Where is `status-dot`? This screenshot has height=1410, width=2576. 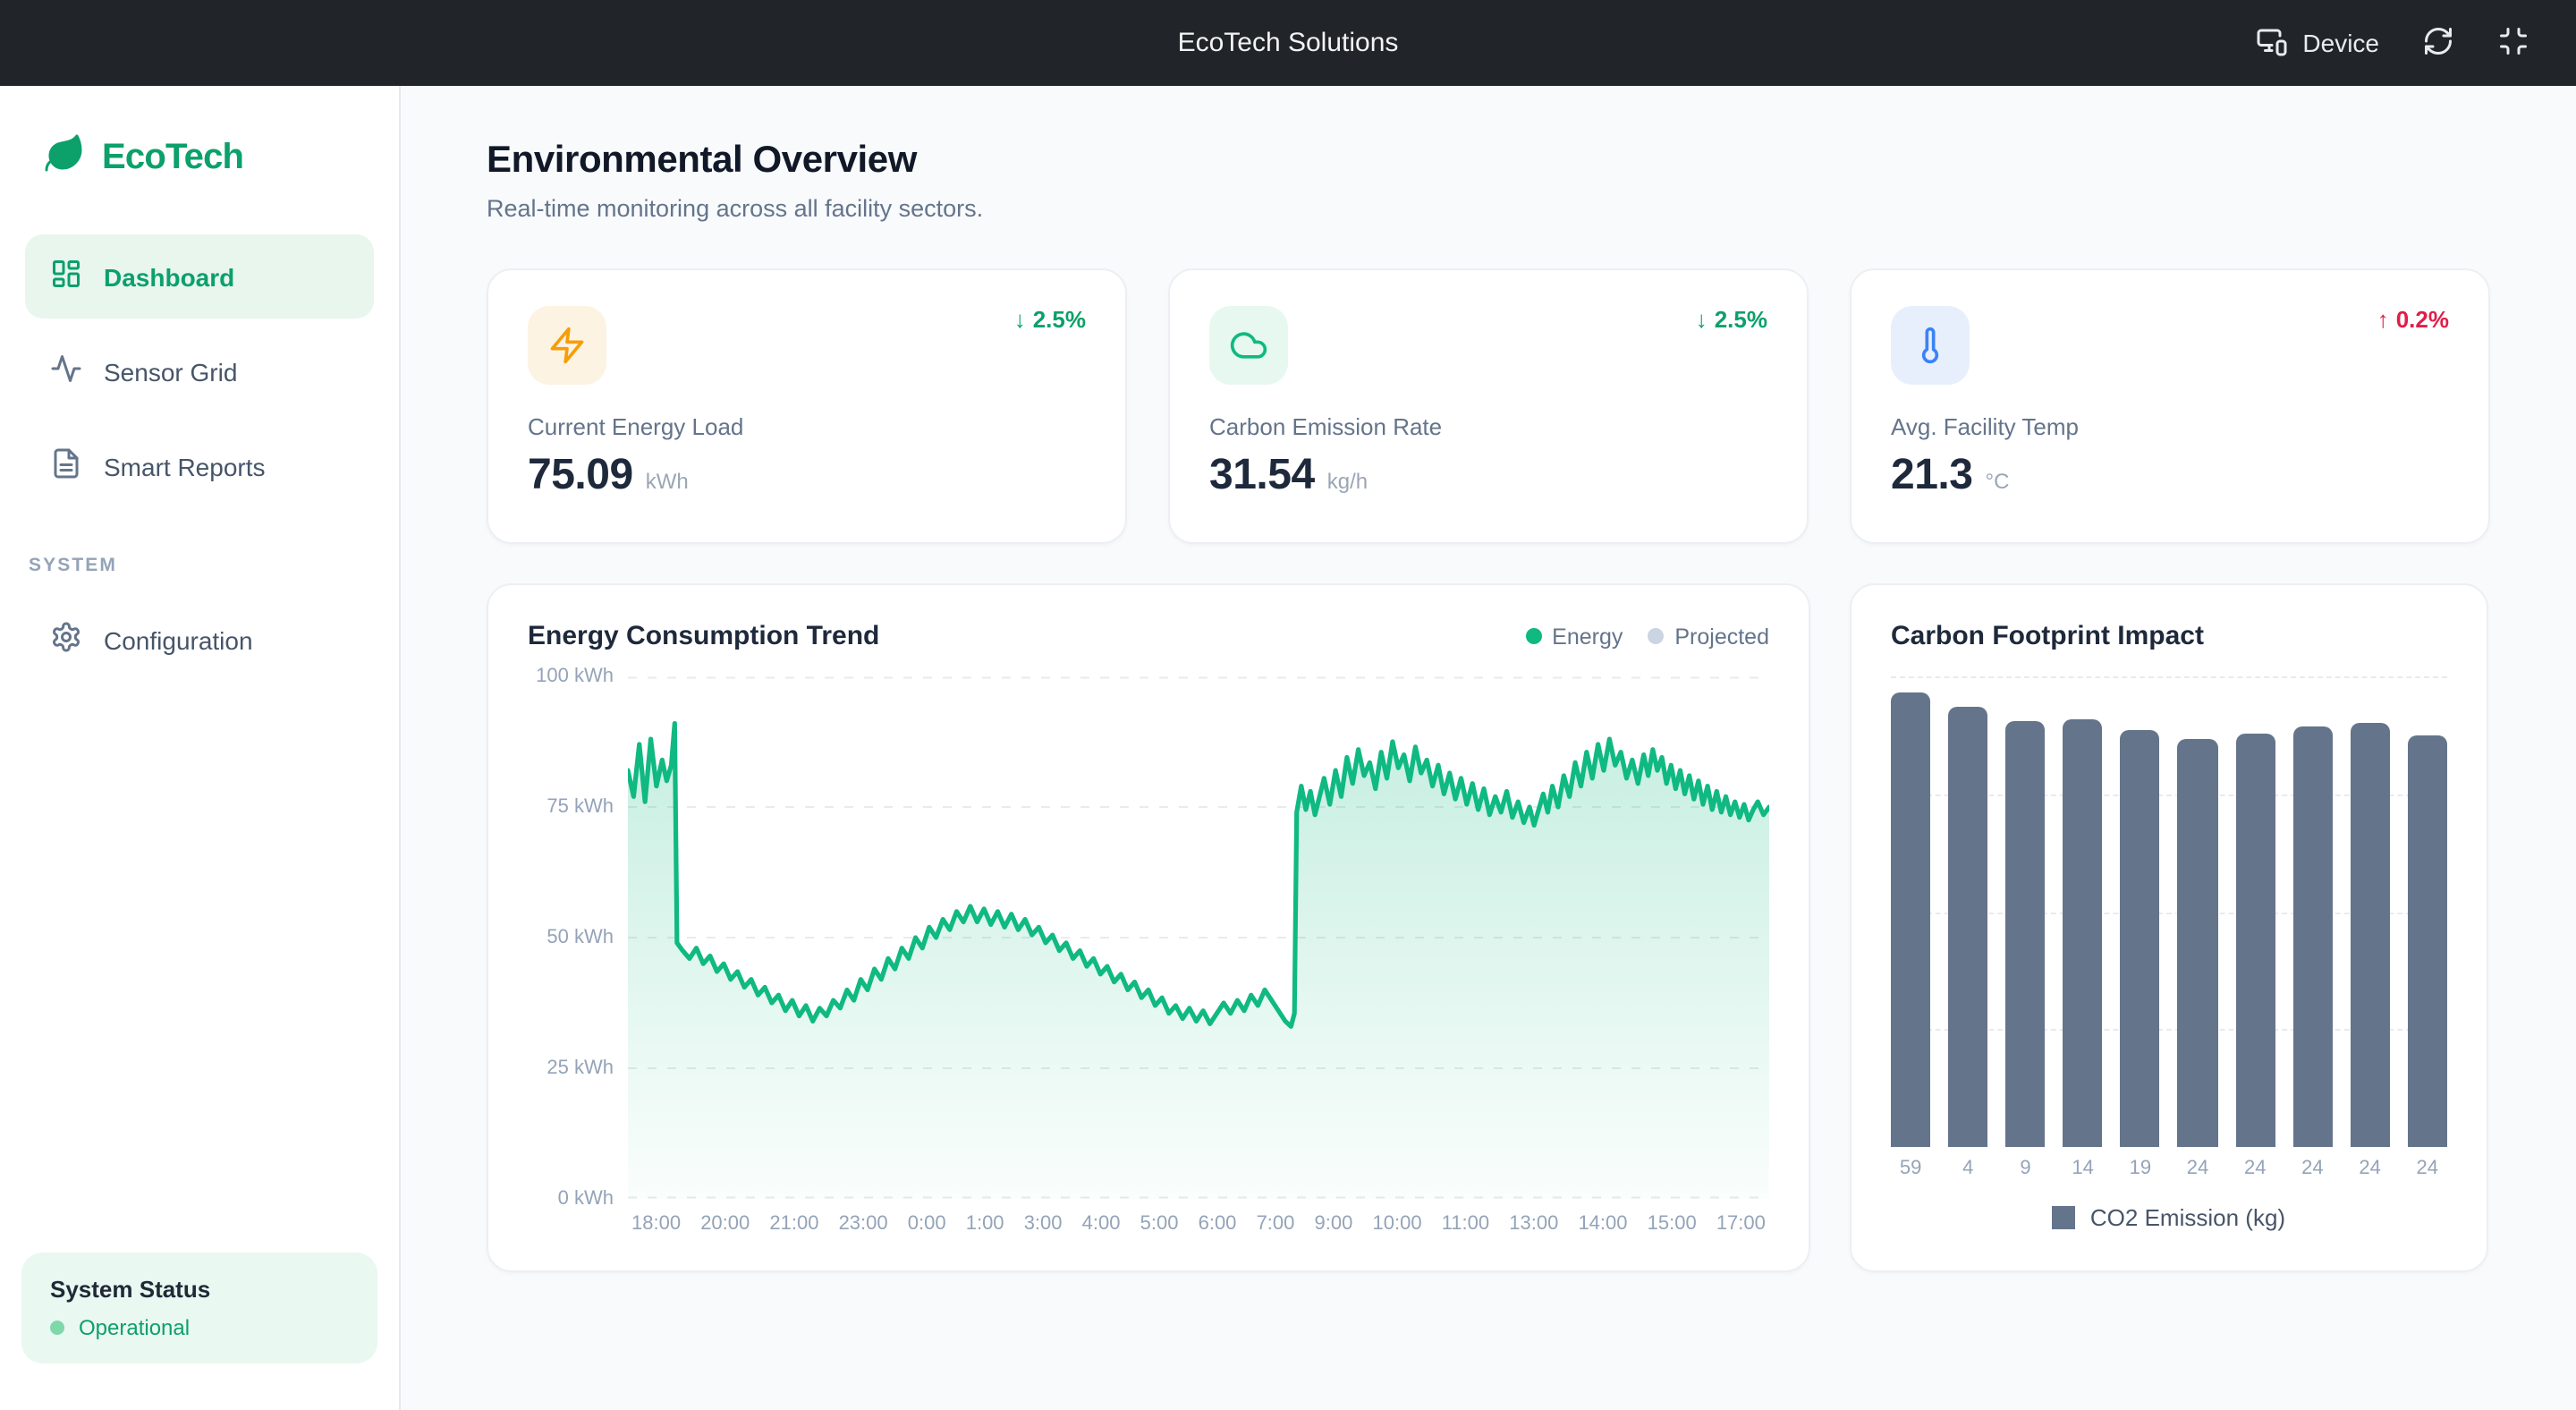
status-dot is located at coordinates (57, 1328).